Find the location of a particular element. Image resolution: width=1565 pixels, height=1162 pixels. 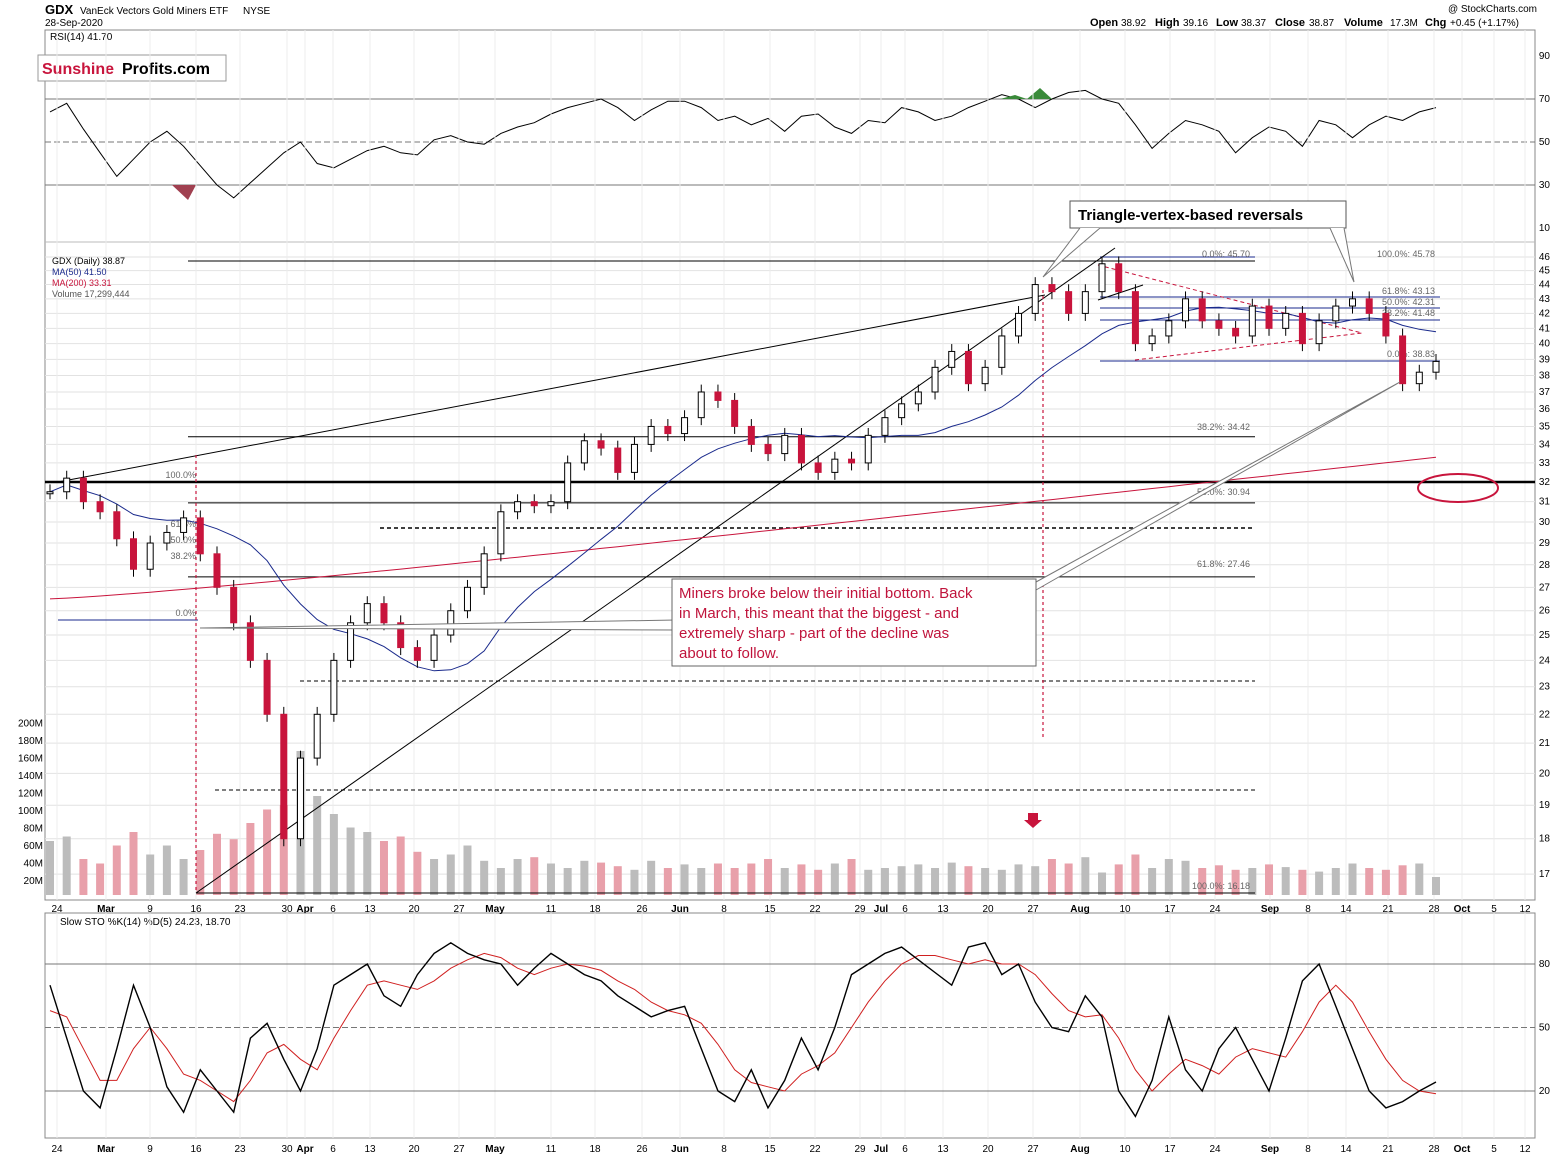

x-tick: Aug is located at coordinates (1079, 1149).